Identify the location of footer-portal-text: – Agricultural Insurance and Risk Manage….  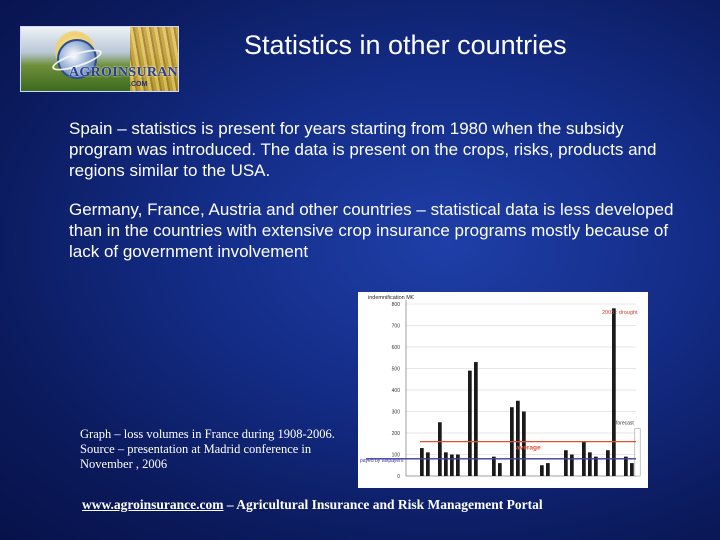
(383, 504).